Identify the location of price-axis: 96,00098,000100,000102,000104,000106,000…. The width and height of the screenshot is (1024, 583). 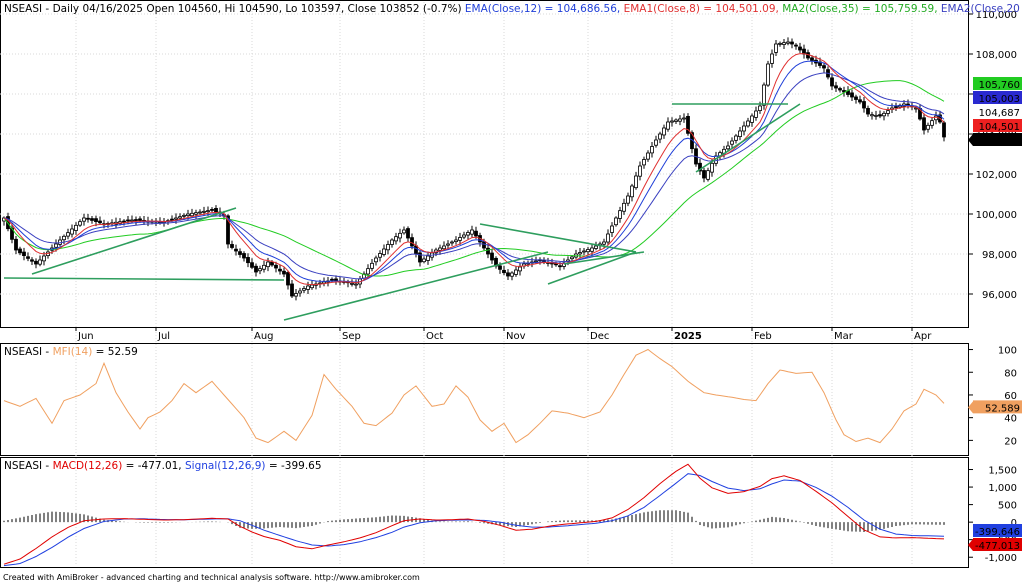
(992, 155).